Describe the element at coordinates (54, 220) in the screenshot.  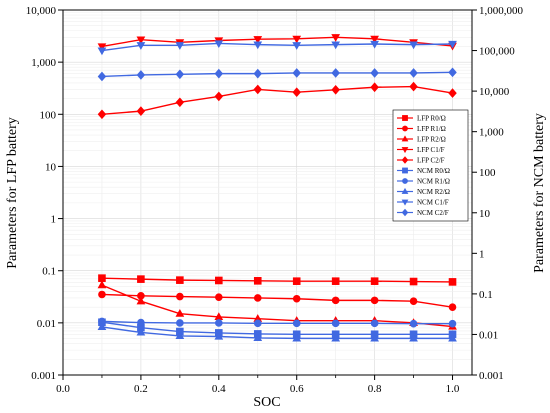
I see `y-left-tick-label: 1` at that location.